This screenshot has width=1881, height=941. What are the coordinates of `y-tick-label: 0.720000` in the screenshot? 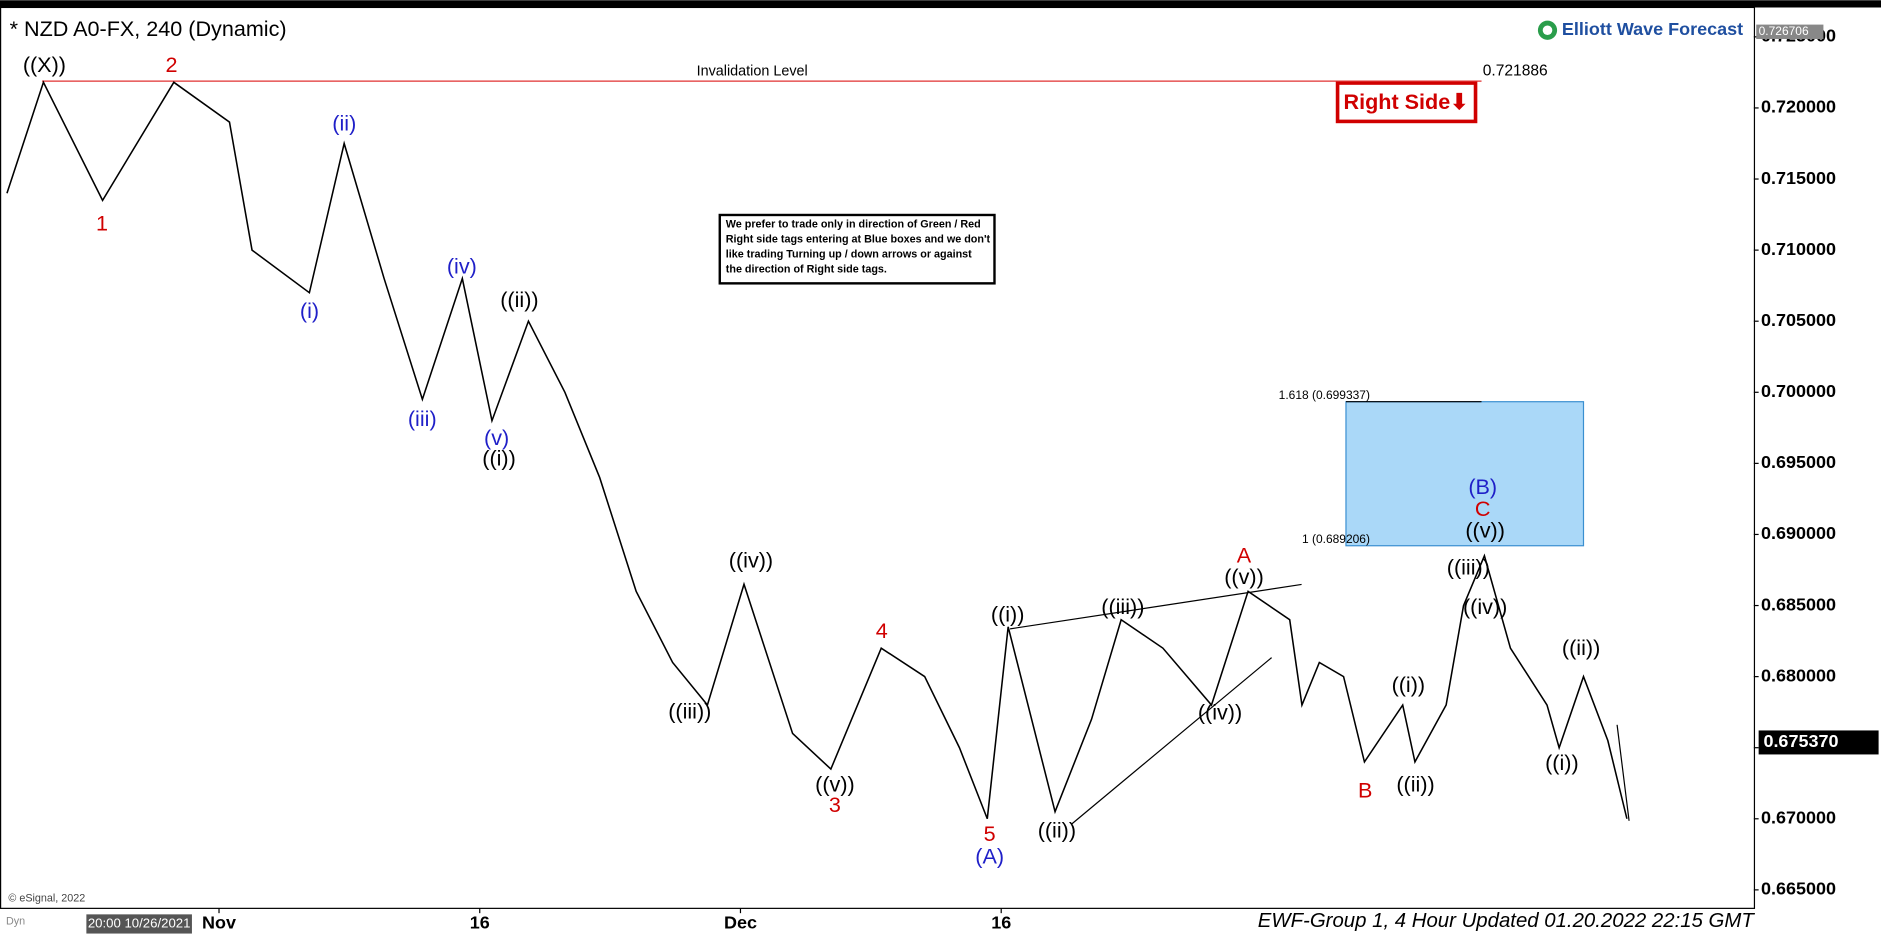 It's located at (1798, 107).